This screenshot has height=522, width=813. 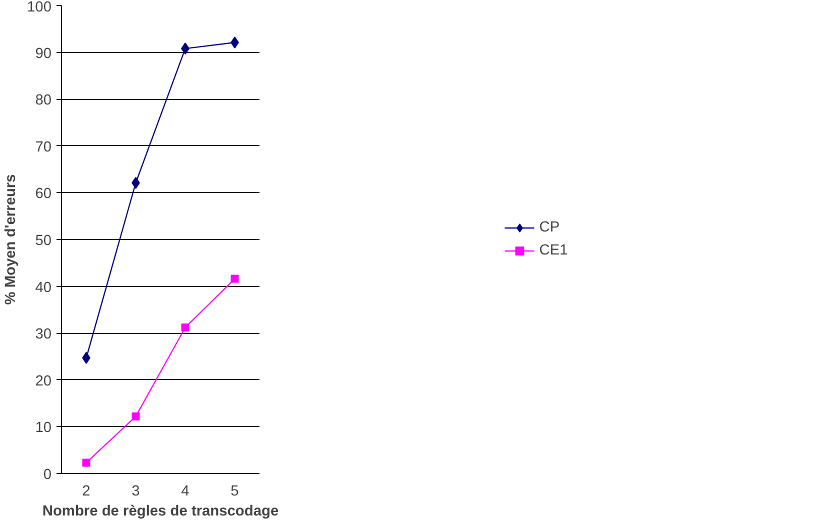 I want to click on y-tick-label: 60, so click(x=43, y=194).